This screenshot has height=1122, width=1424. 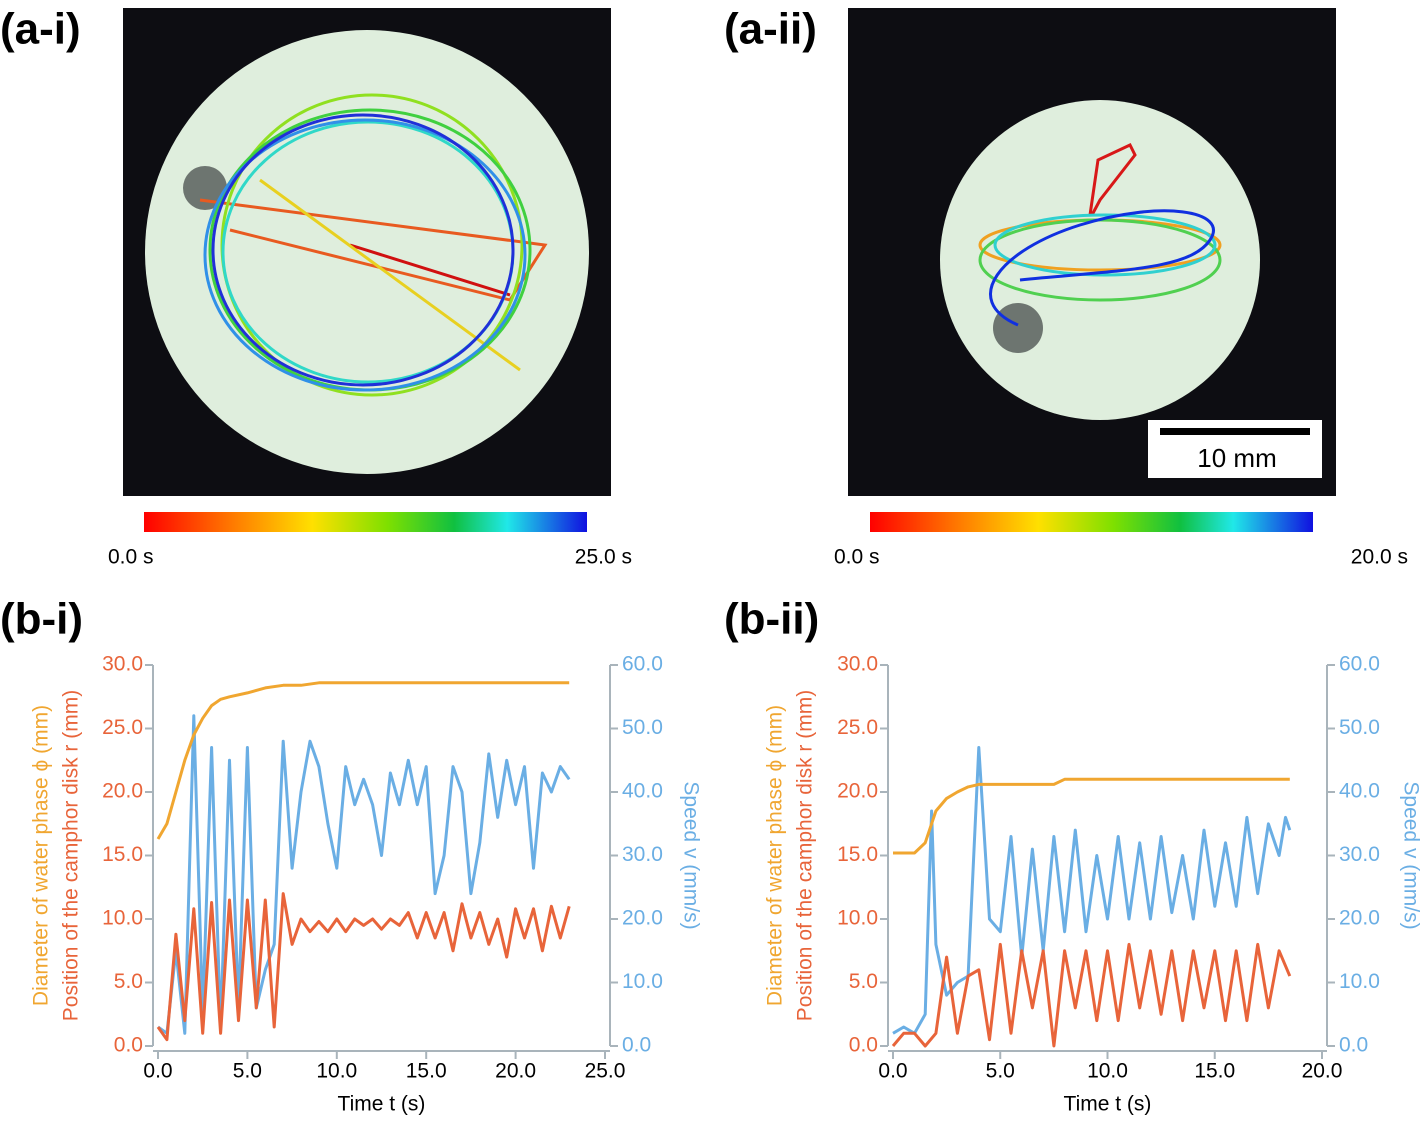 I want to click on panel-label: (a-i), so click(x=40, y=29).